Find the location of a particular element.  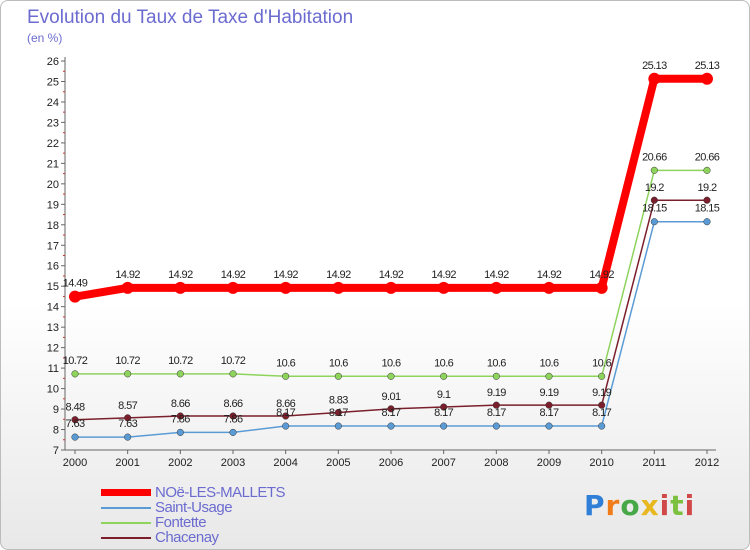

y-tick-label: 23 is located at coordinates (53, 123).